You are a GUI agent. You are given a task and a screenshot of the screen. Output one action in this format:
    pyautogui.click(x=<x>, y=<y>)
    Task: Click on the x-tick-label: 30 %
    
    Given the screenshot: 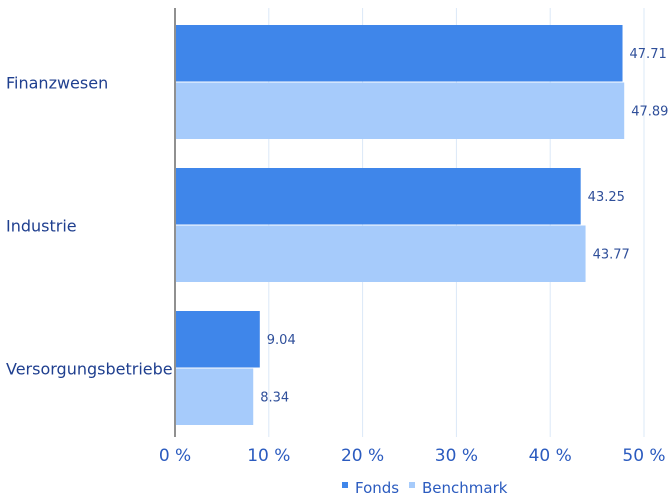 What is the action you would take?
    pyautogui.click(x=456, y=456)
    